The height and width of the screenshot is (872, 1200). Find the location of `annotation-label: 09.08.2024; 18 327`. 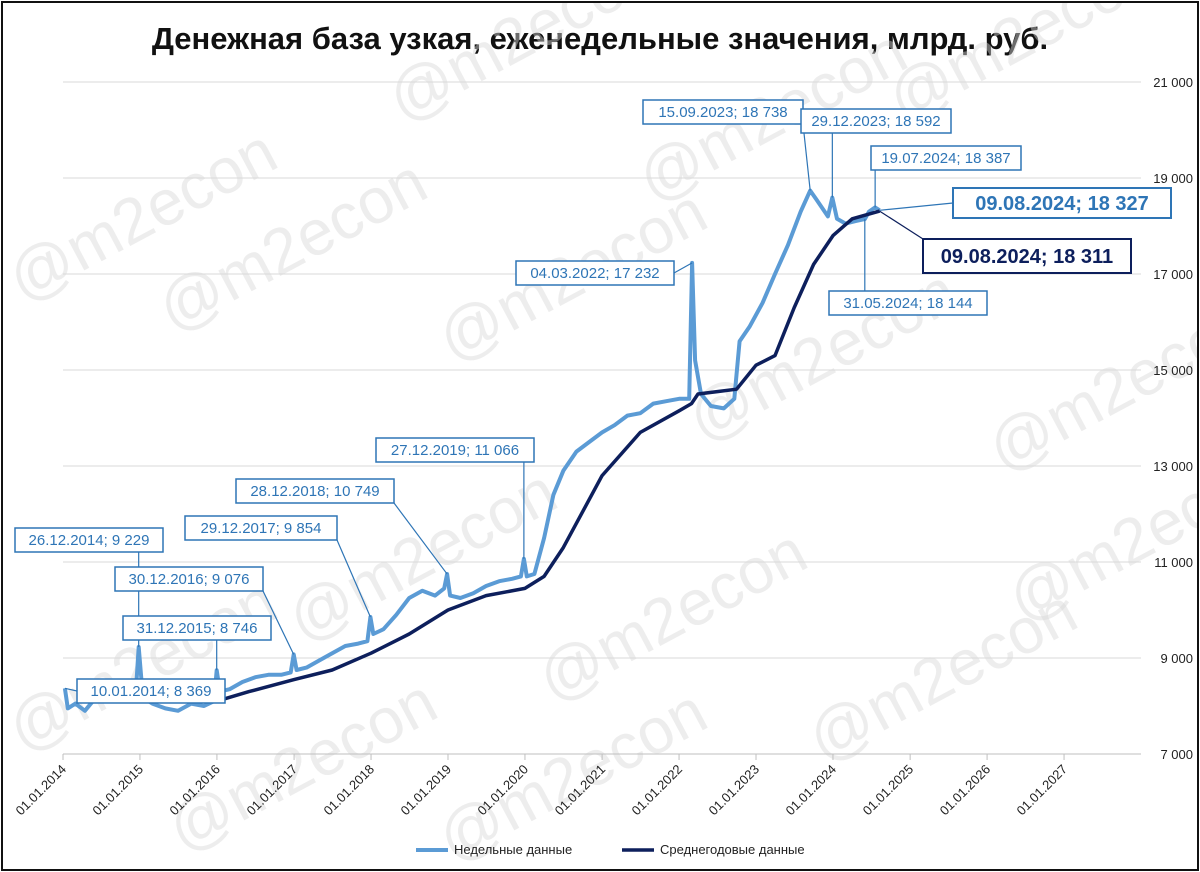

annotation-label: 09.08.2024; 18 327 is located at coordinates (1062, 204).